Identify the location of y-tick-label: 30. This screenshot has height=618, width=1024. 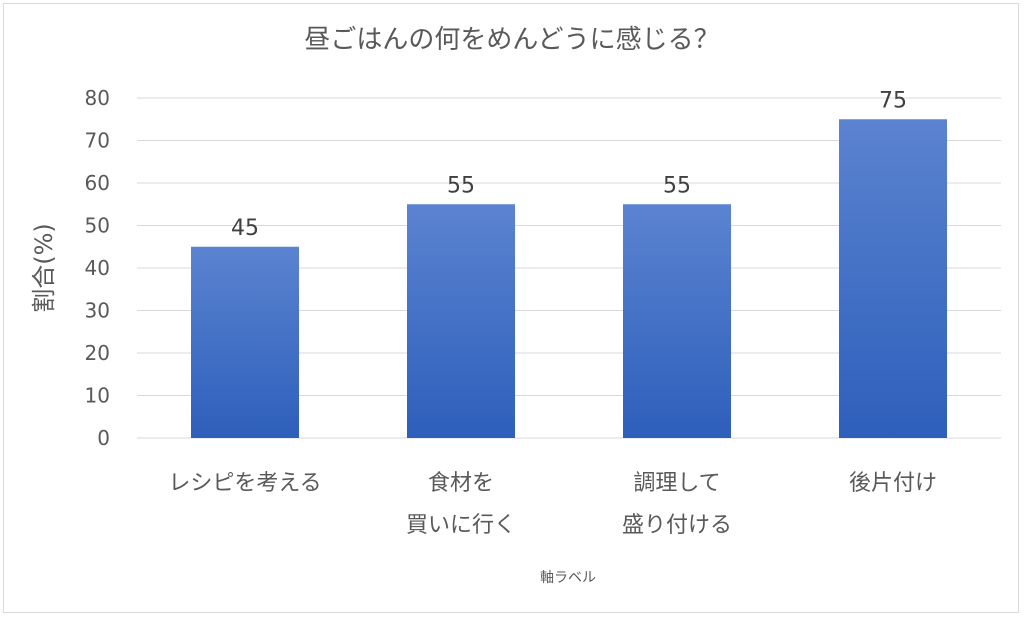
(97, 311).